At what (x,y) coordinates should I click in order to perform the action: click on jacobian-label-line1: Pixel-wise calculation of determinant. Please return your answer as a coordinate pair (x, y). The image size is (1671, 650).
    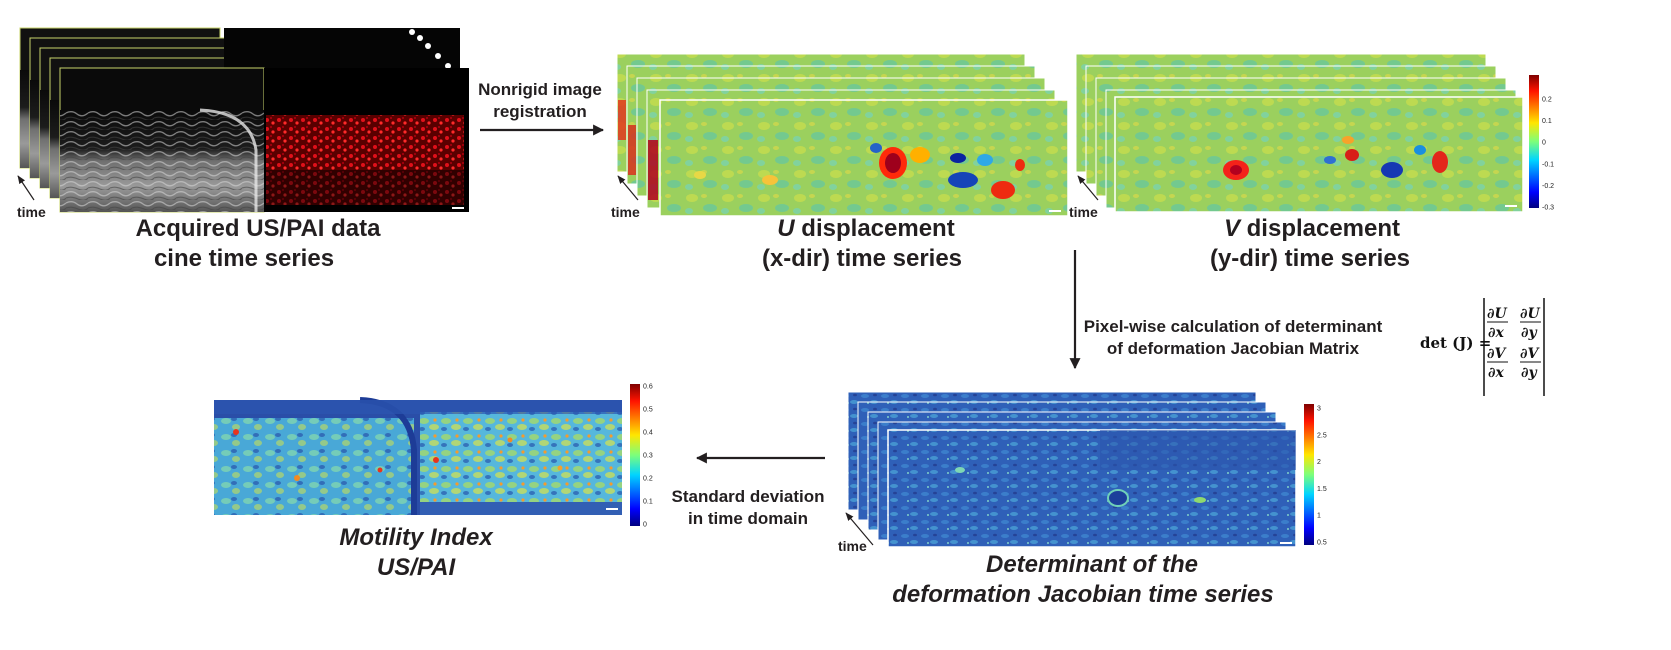
    Looking at the image, I should click on (1233, 326).